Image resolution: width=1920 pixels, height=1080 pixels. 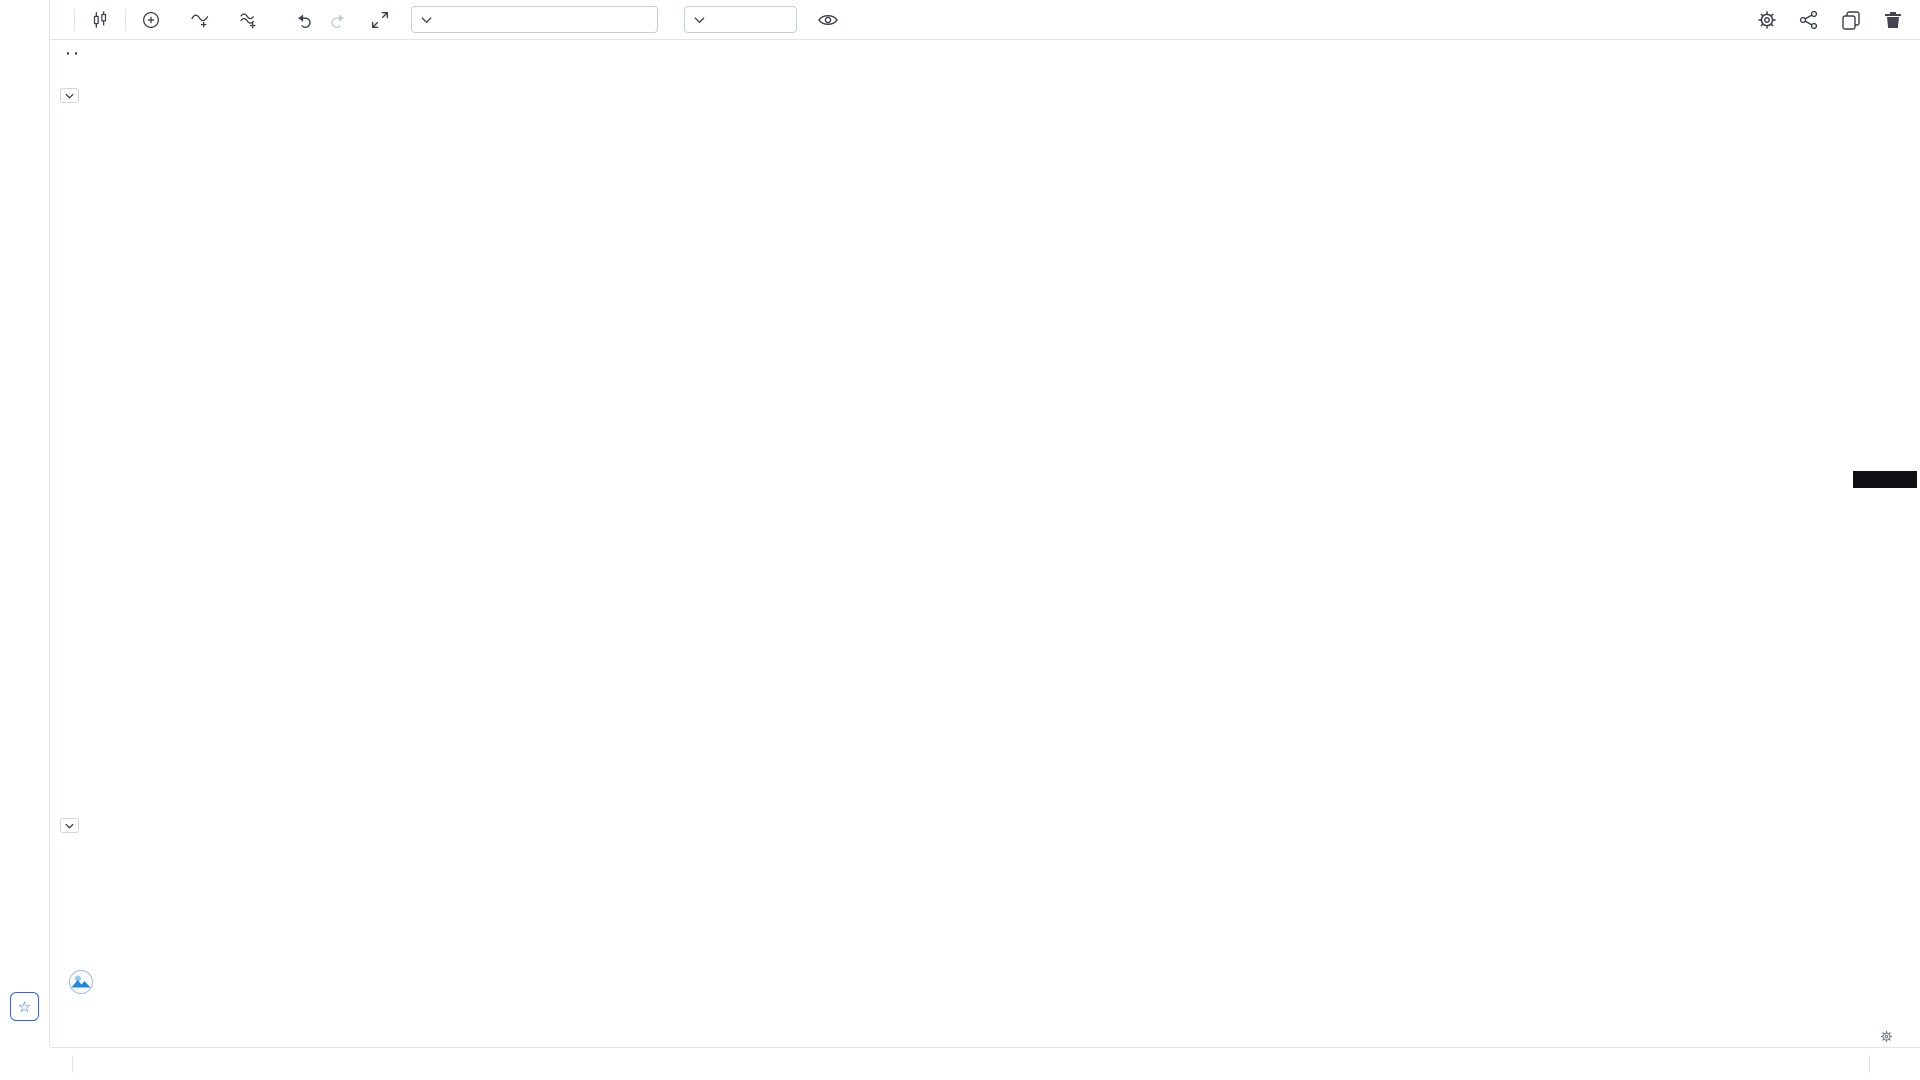 What do you see at coordinates (951, 1036) in the screenshot?
I see `time-axis` at bounding box center [951, 1036].